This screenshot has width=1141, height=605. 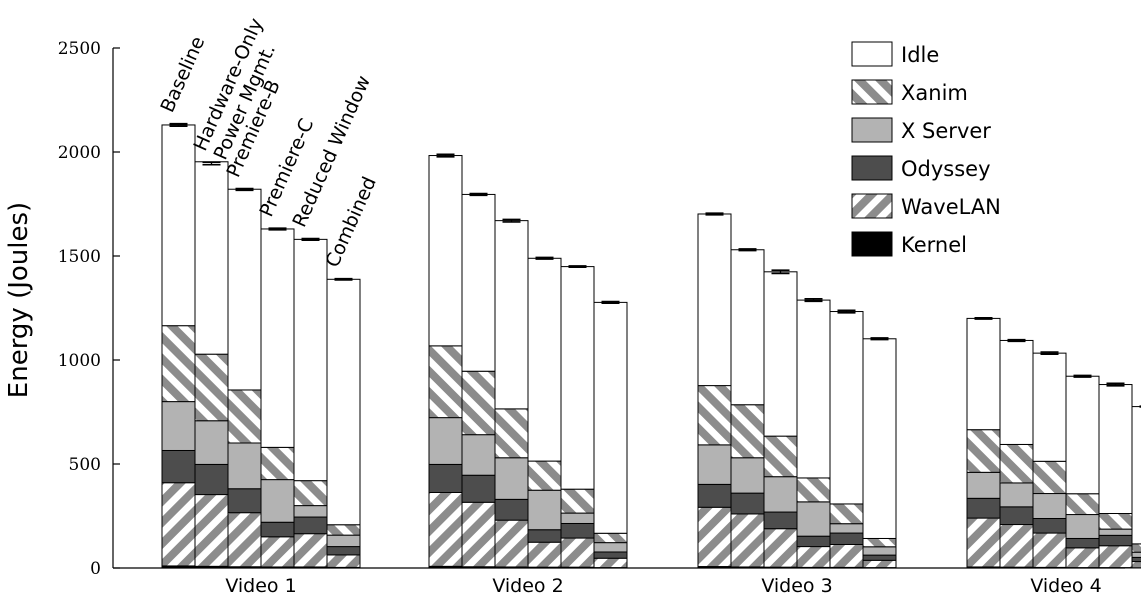 What do you see at coordinates (527, 586) in the screenshot?
I see `x-category-label: Video 2` at bounding box center [527, 586].